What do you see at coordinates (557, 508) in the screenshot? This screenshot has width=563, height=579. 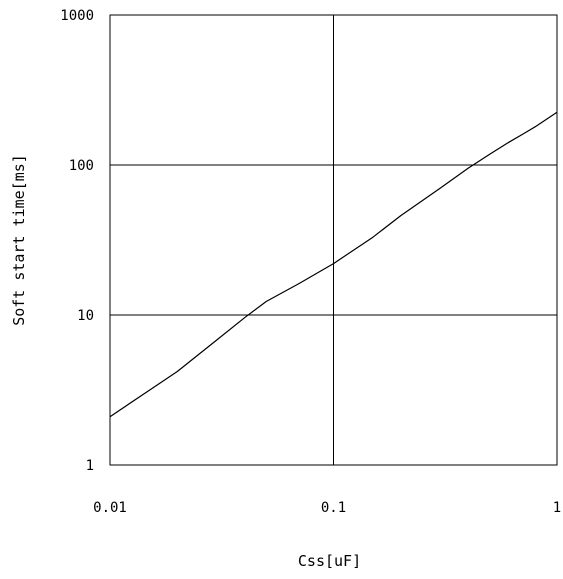 I see `x-tick-label: 1` at bounding box center [557, 508].